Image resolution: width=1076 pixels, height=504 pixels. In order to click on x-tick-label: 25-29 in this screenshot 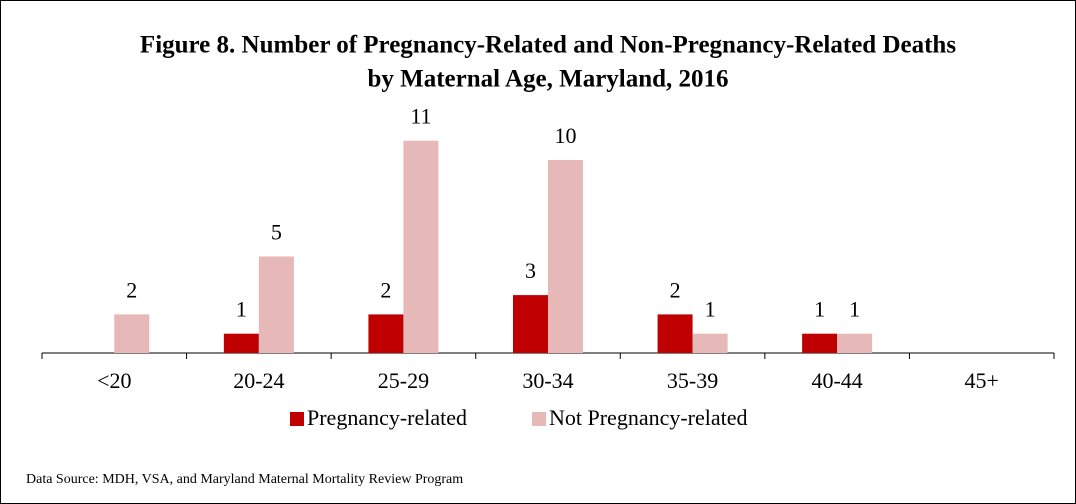, I will do `click(403, 380)`.